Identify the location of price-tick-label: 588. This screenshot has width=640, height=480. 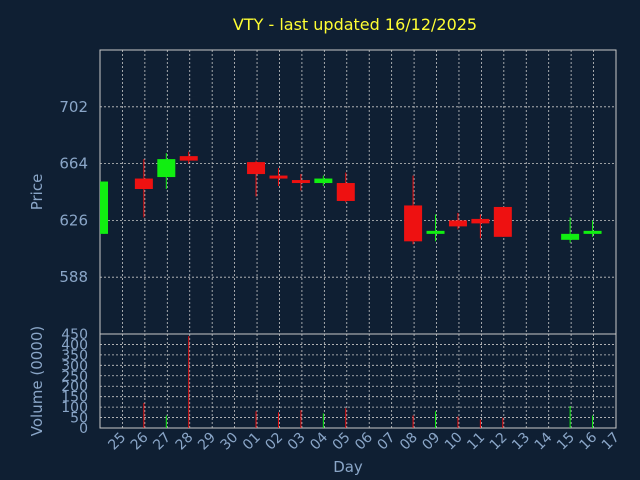
(73, 277).